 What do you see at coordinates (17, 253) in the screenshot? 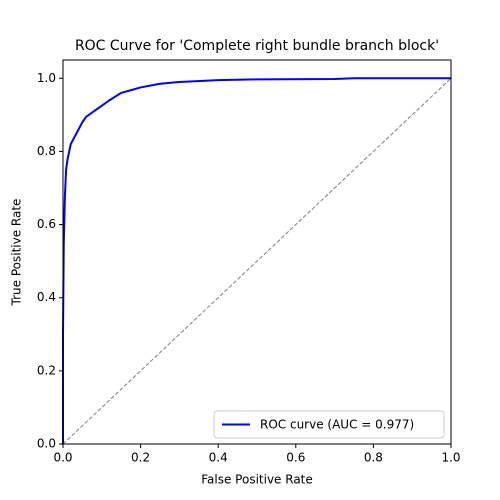
I see `y-axis-label: True Positive Rate` at bounding box center [17, 253].